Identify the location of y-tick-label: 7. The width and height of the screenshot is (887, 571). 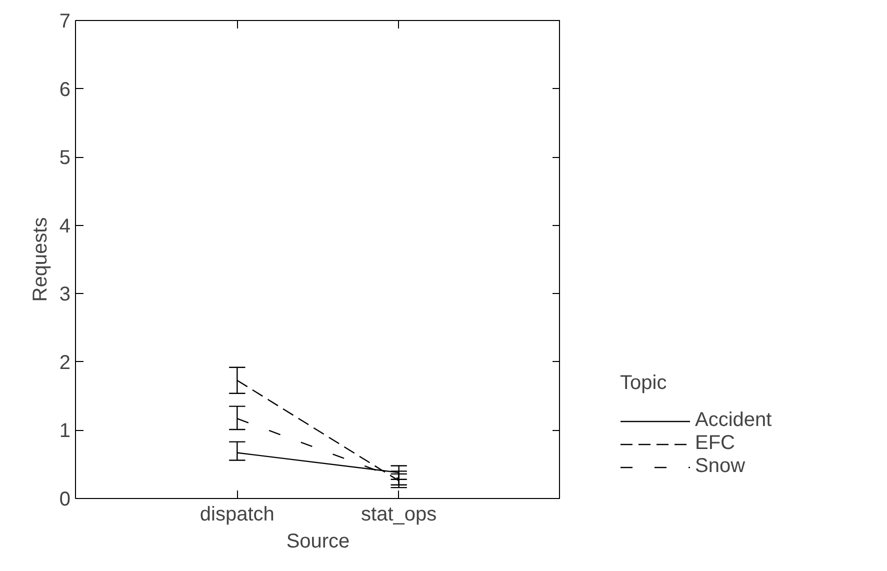
(64, 21).